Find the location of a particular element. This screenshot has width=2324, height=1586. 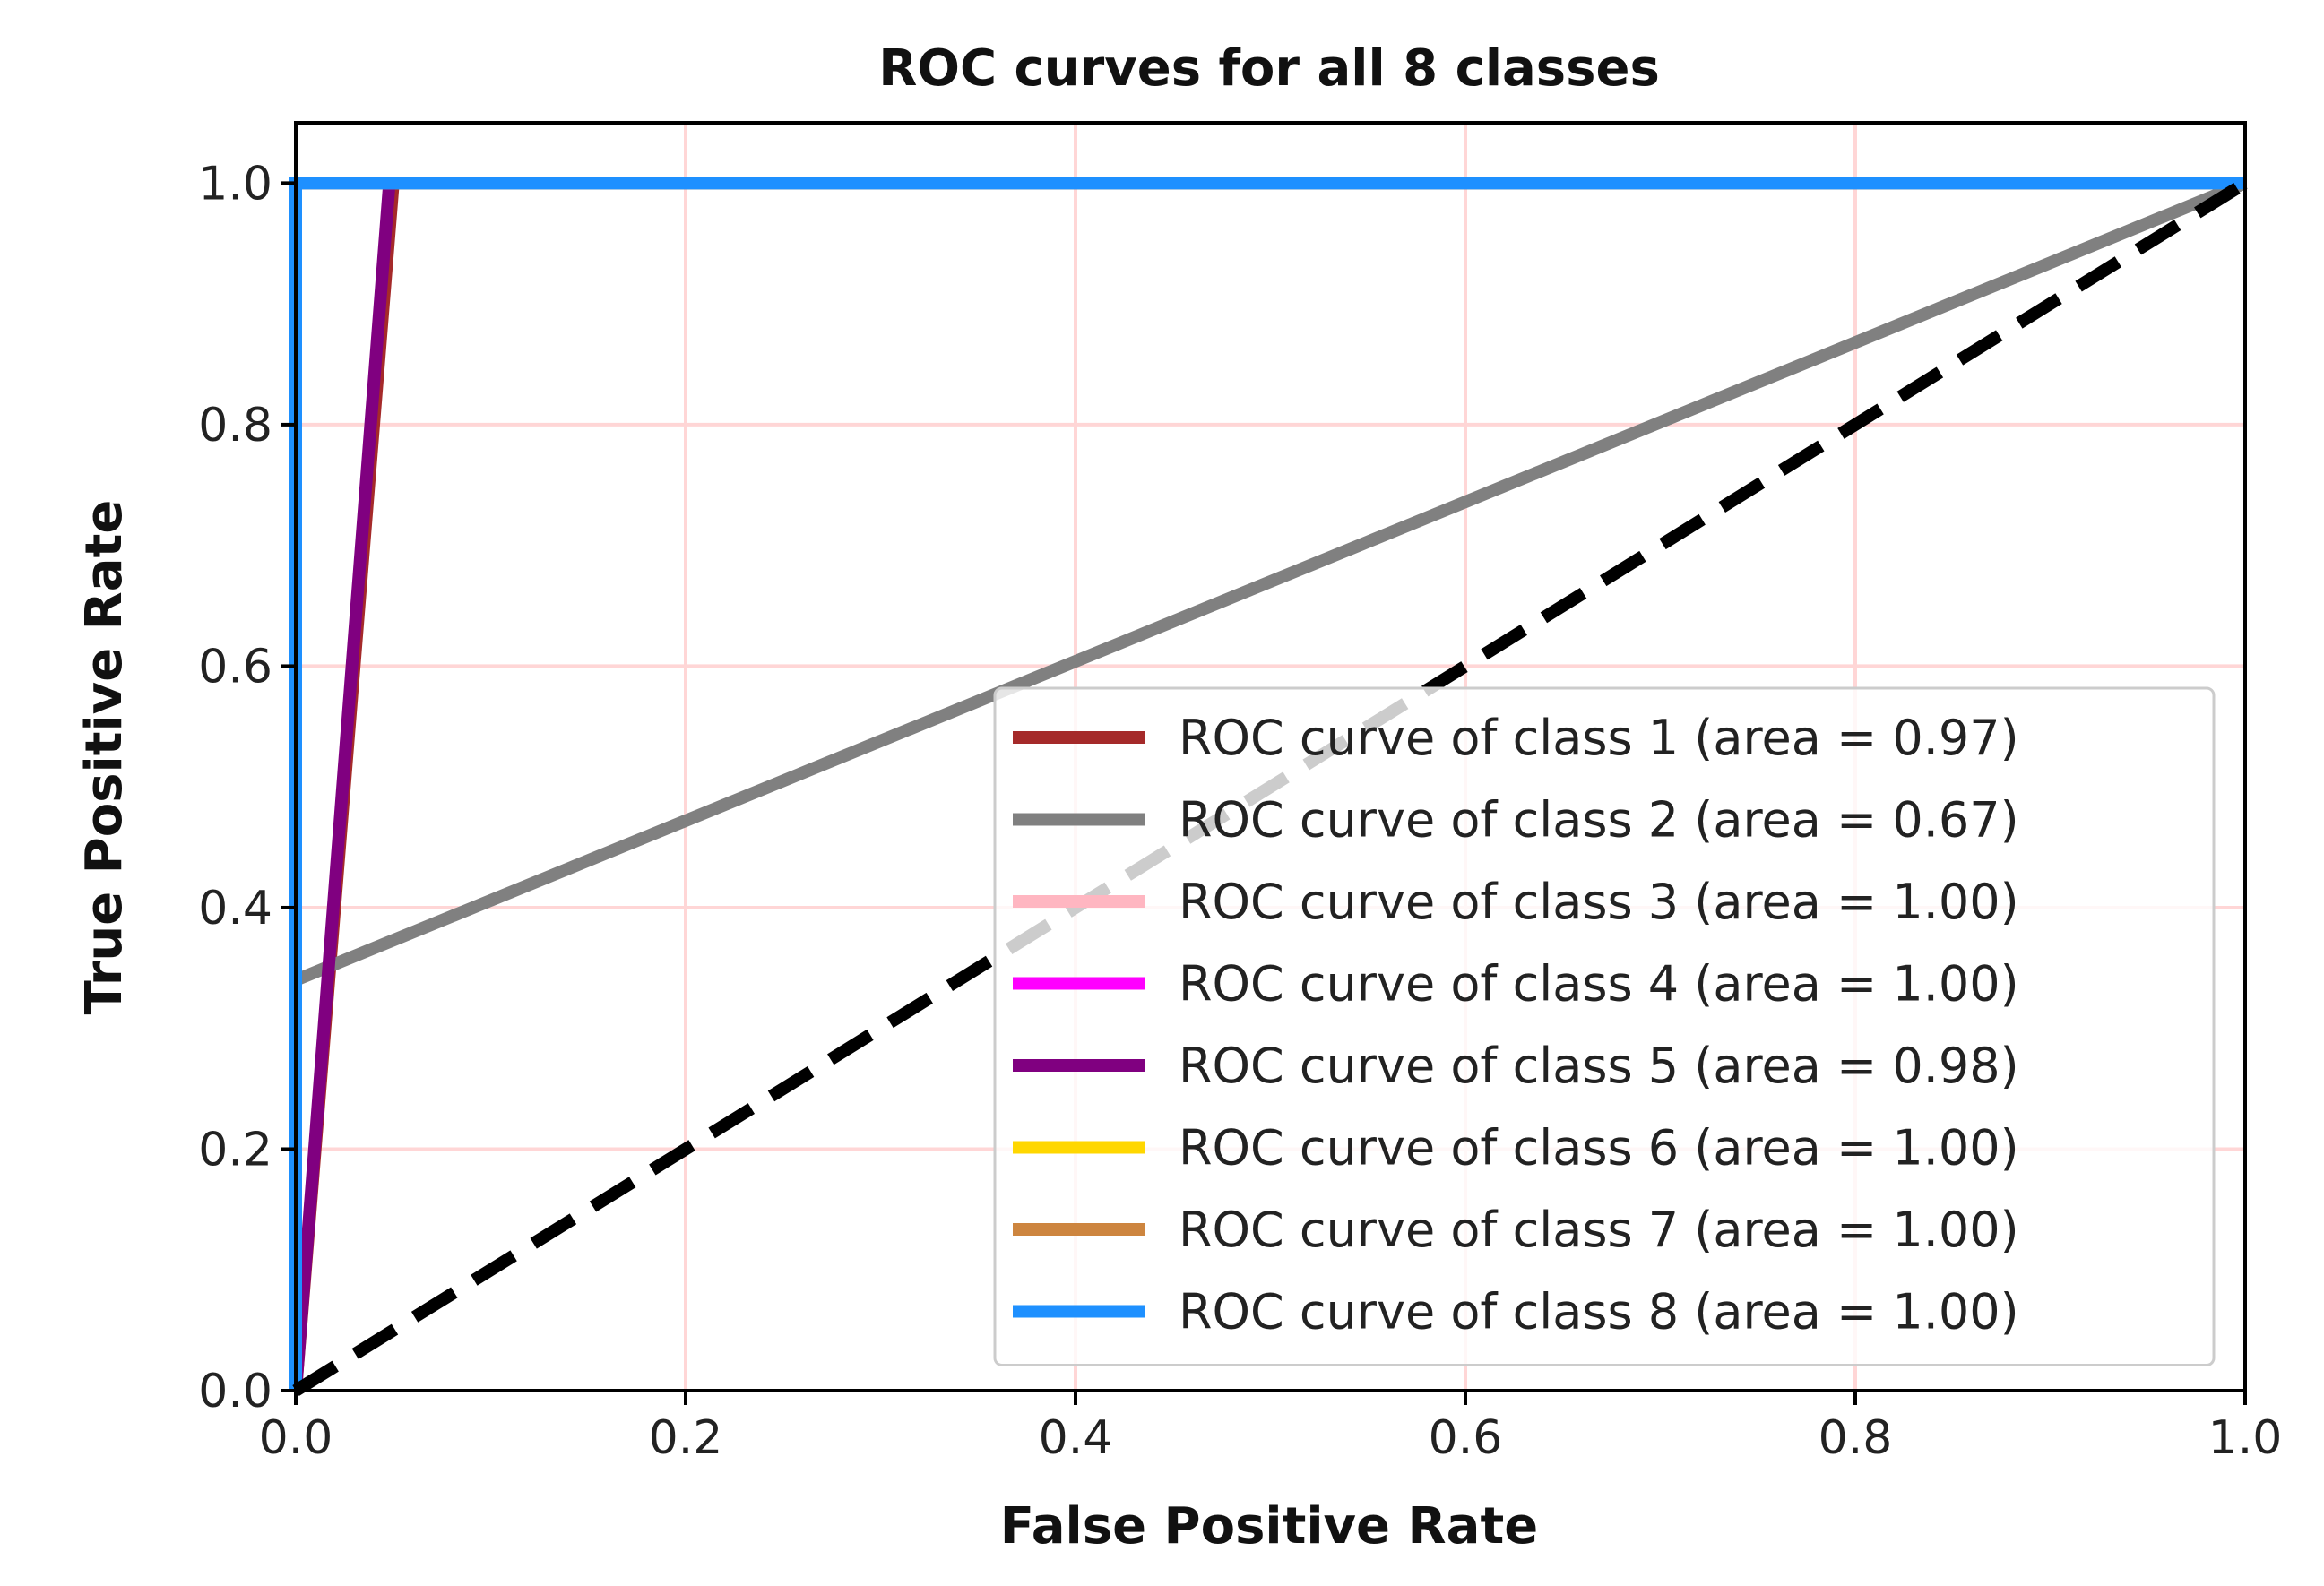

y-tick-label: 0.6 is located at coordinates (235, 667).